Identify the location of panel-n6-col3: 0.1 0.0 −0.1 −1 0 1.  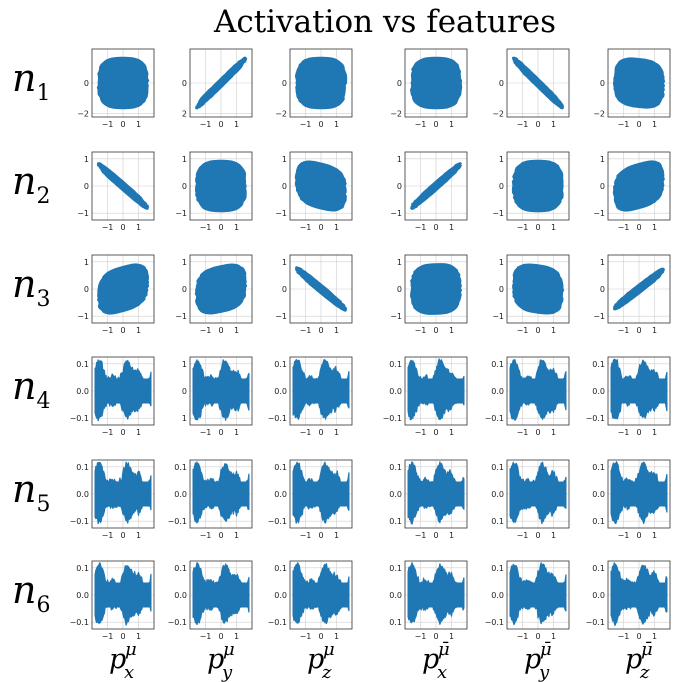
(310, 600).